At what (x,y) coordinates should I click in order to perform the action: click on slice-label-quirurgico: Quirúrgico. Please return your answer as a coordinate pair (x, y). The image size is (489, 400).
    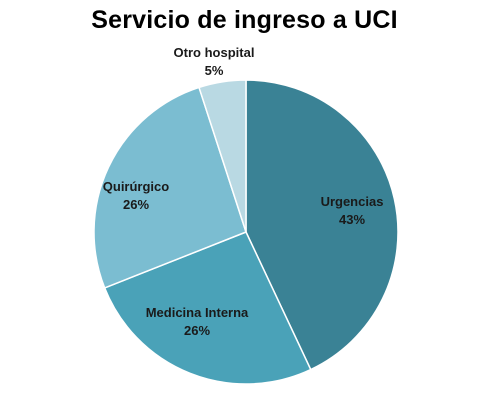
    Looking at the image, I should click on (136, 186).